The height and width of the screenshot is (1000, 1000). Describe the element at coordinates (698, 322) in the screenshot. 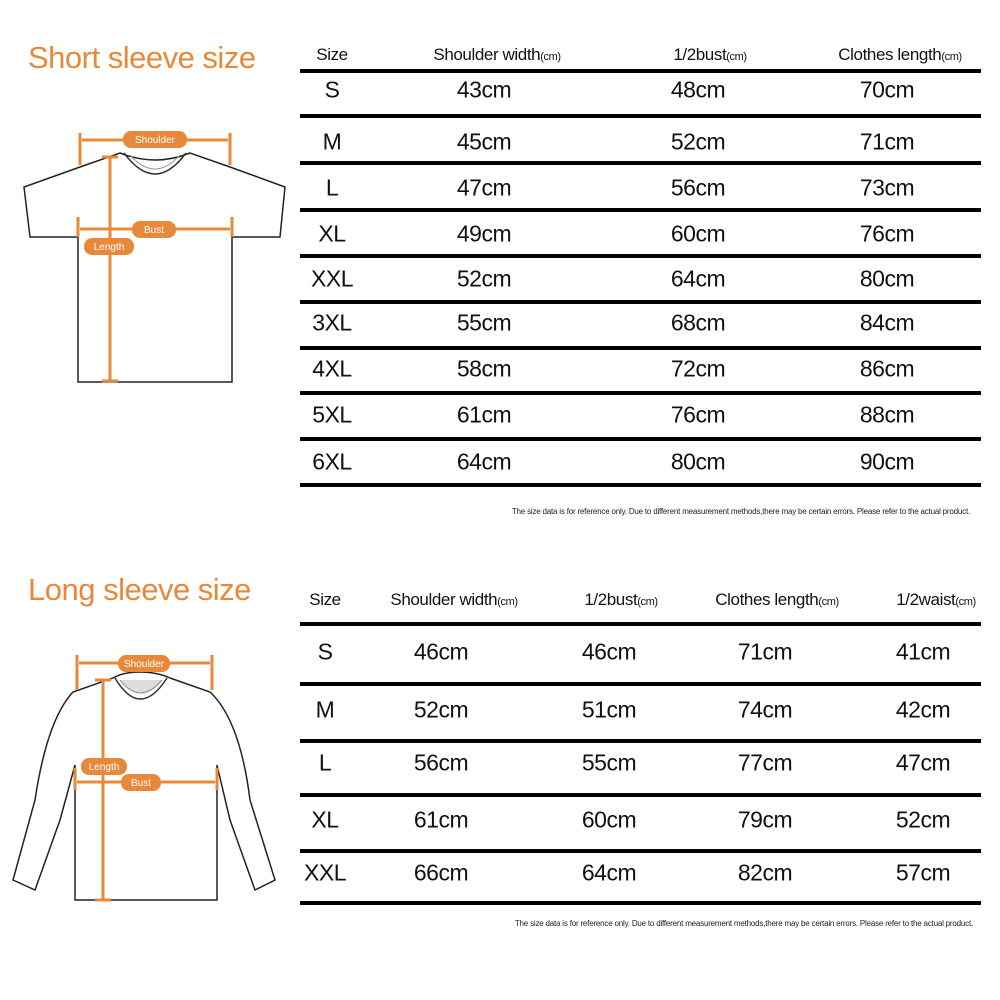

I see `measurement-cell: 68cm` at that location.